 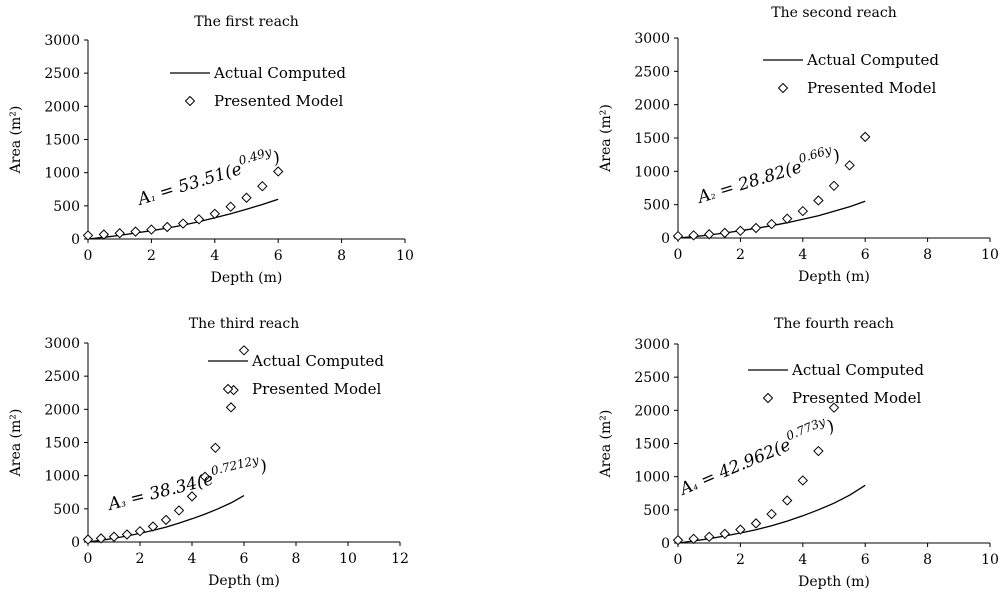 I want to click on model-equation: A₃ = 38.34(e0.7212y), so click(x=186, y=483).